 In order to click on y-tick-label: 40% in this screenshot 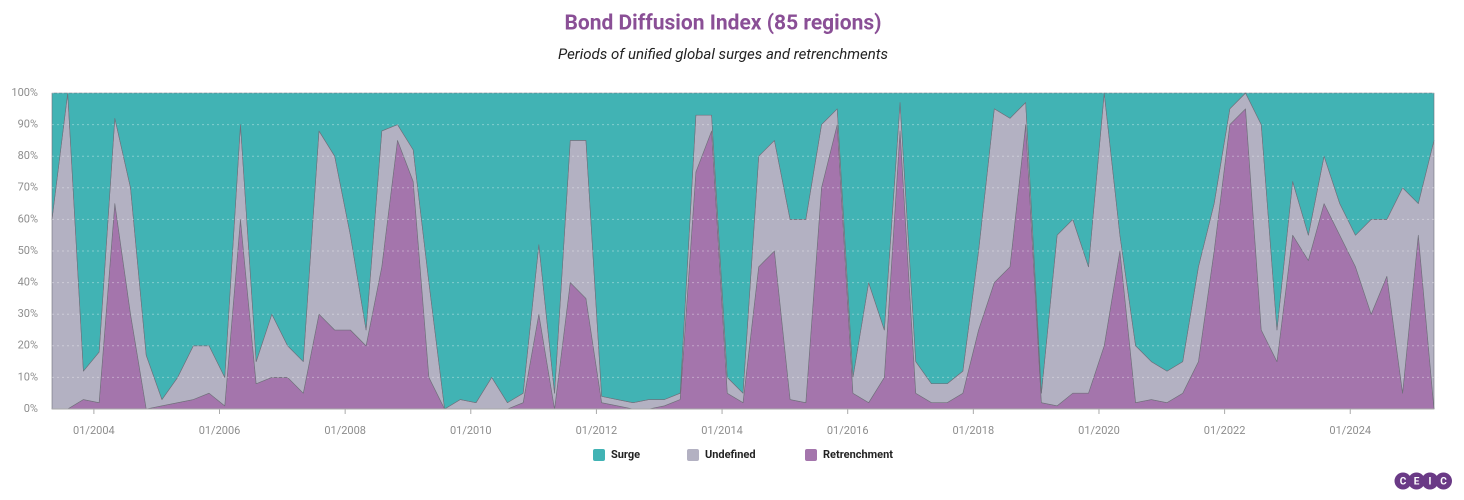, I will do `click(28, 282)`.